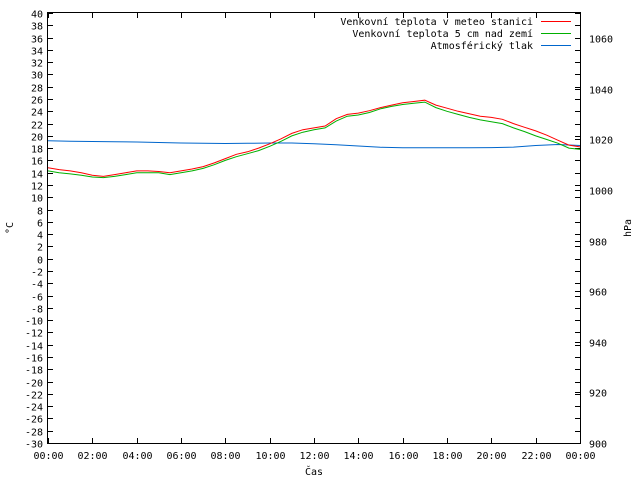  I want to click on right-tick-label: 920, so click(598, 394).